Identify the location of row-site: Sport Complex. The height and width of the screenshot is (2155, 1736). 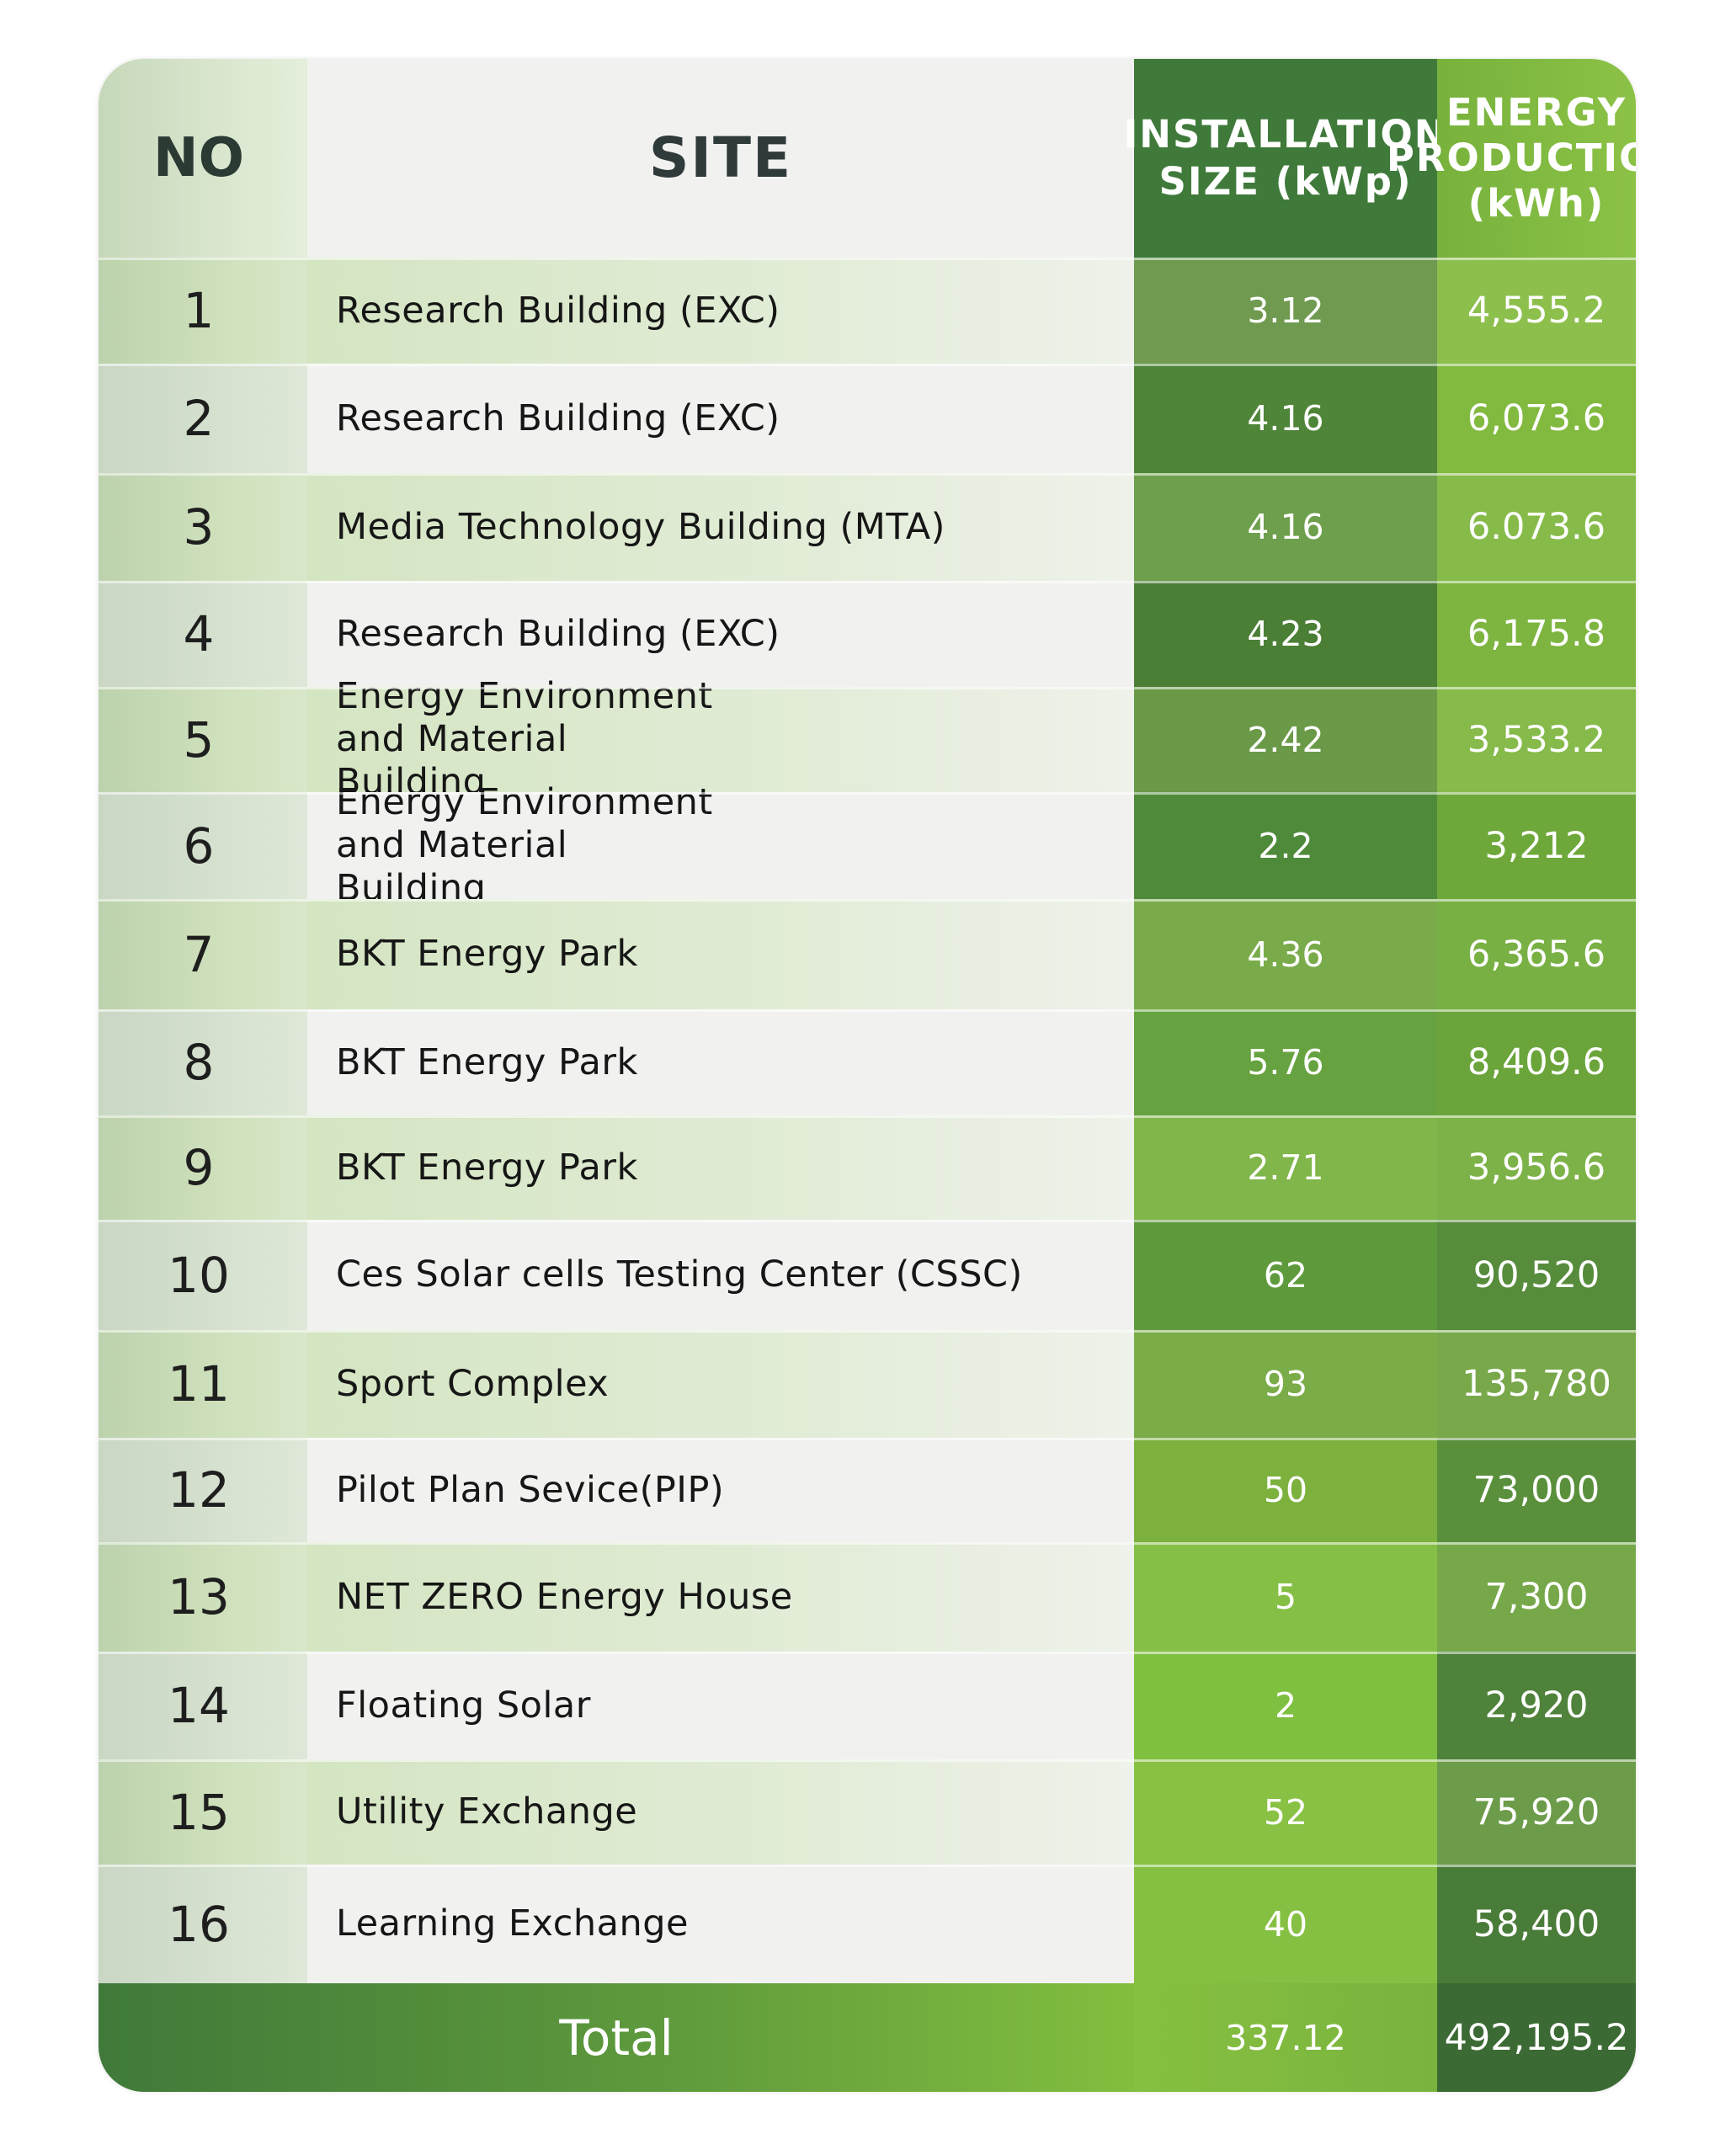
(720, 1384).